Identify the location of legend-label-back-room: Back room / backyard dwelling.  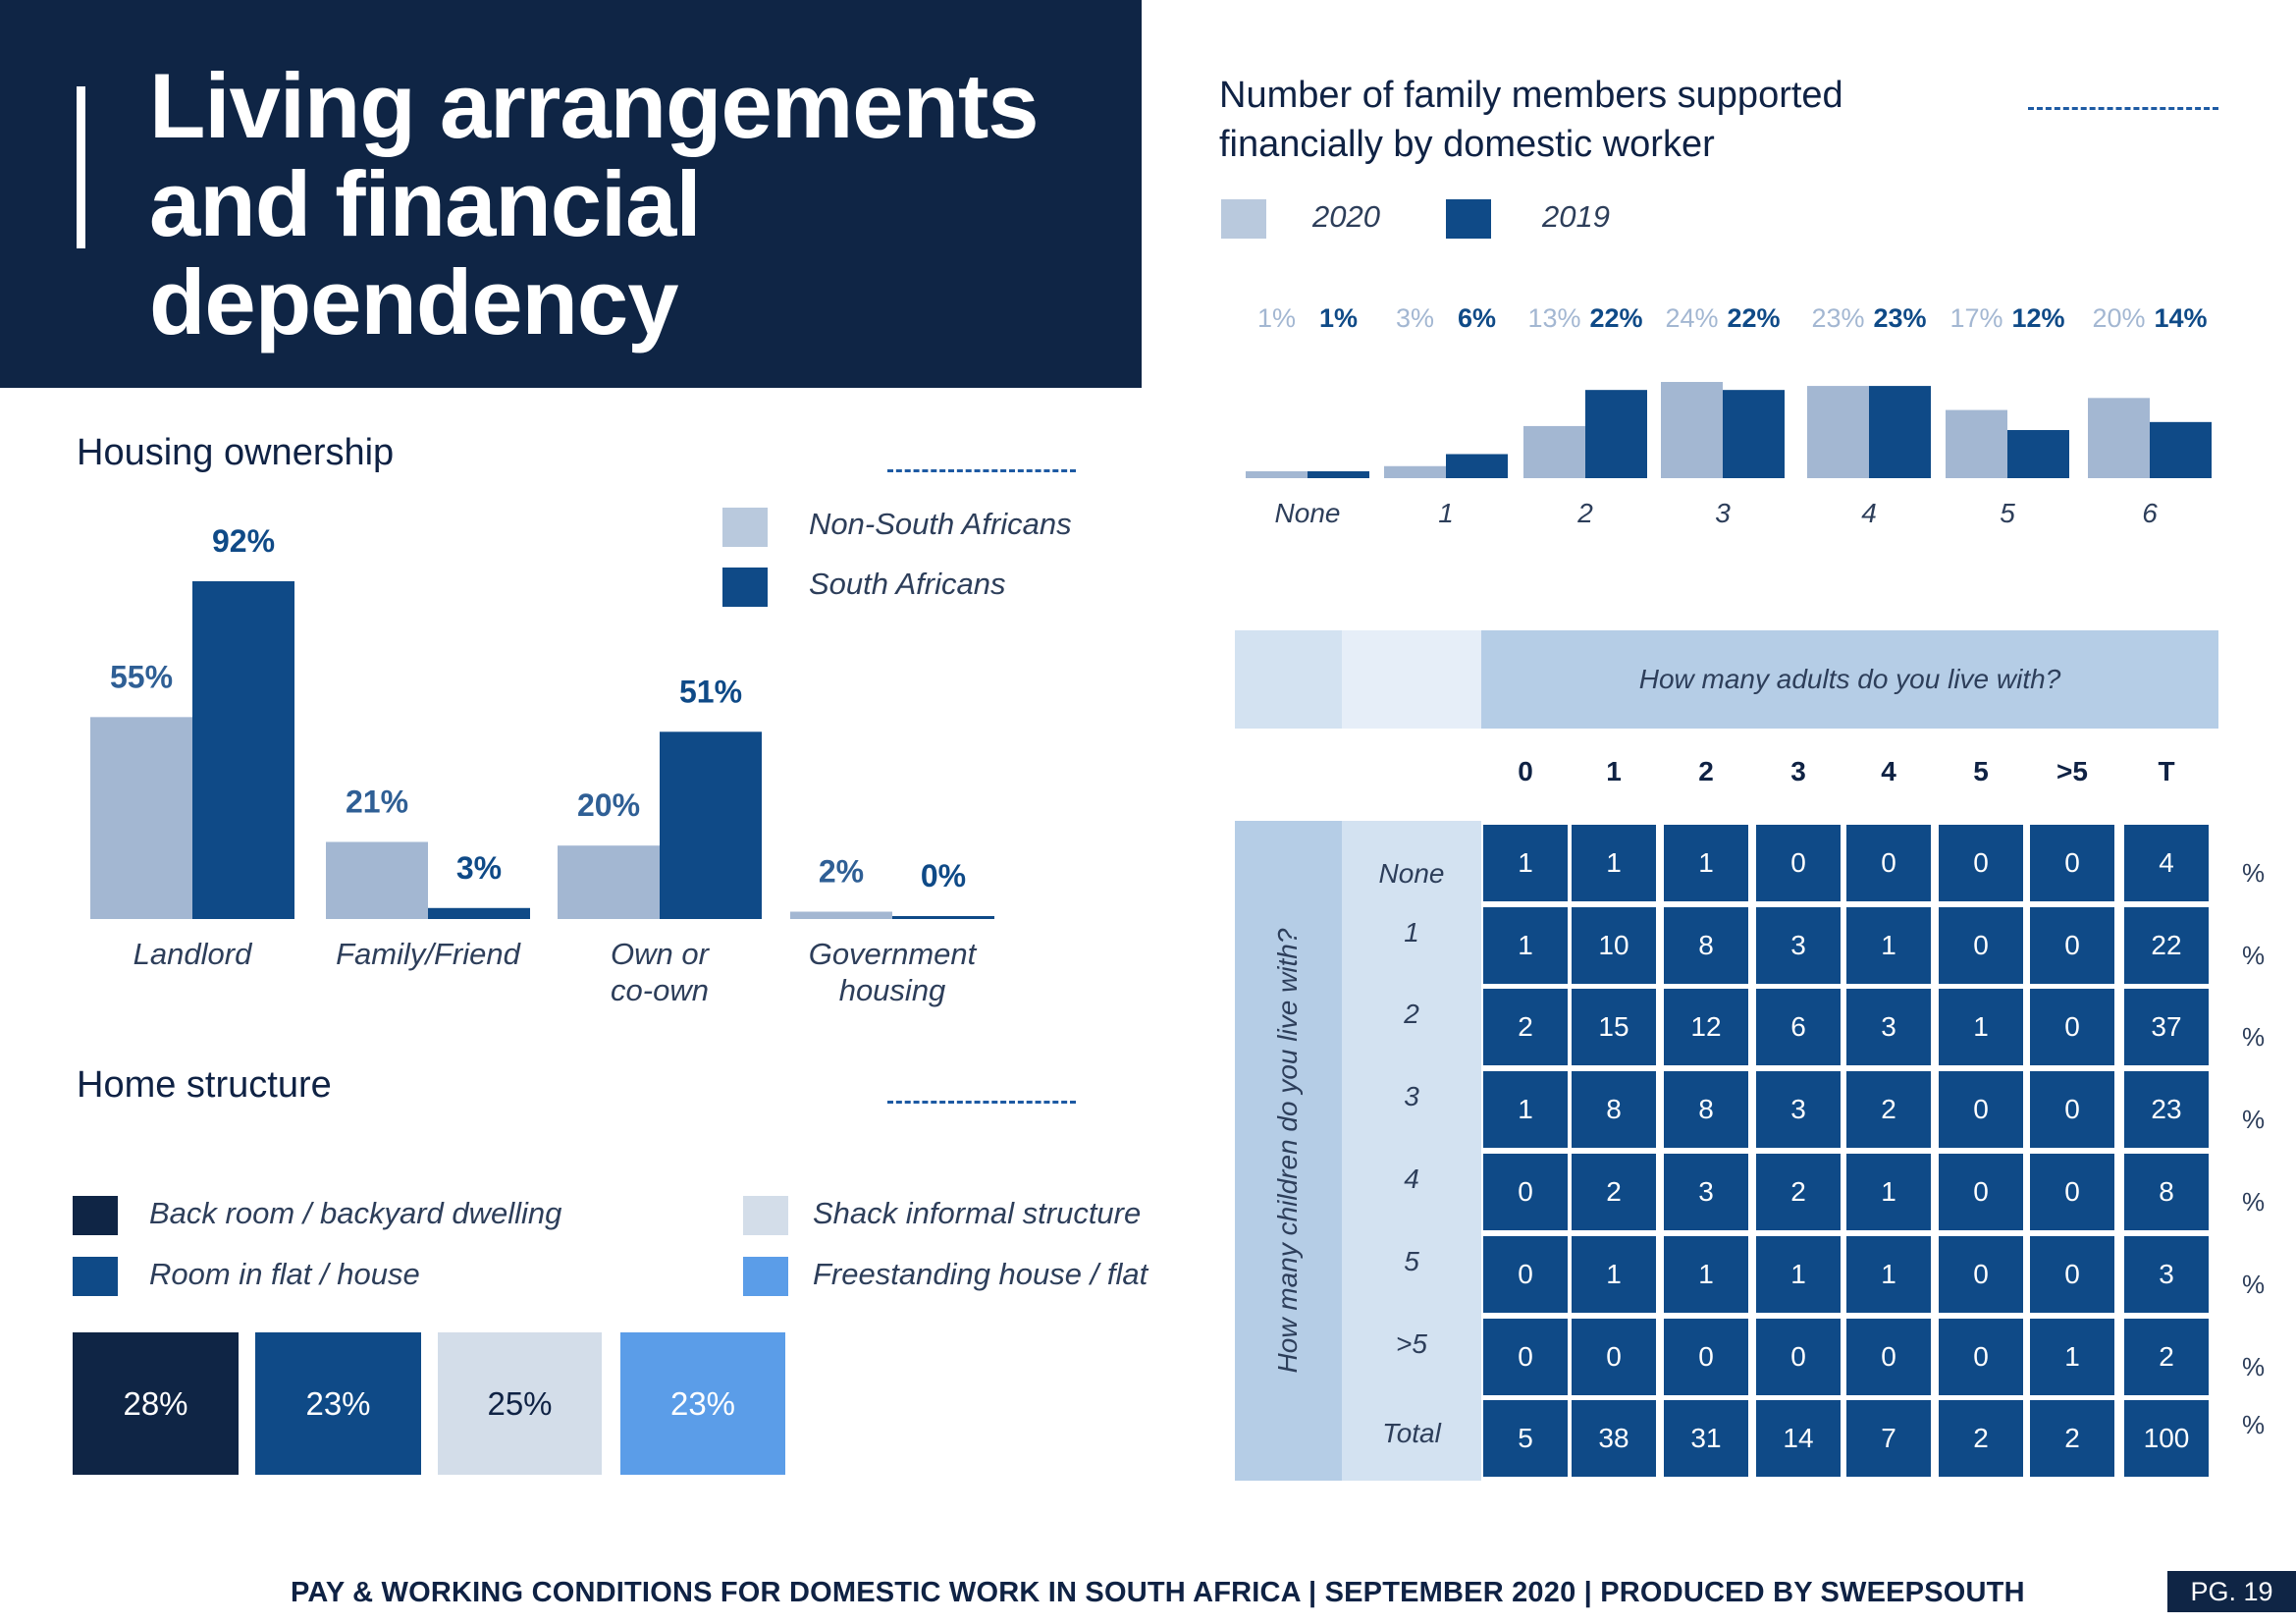
(356, 1213).